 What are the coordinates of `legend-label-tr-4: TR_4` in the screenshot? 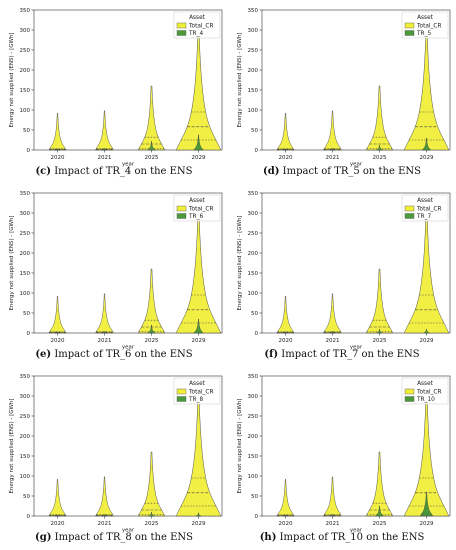 It's located at (195, 34).